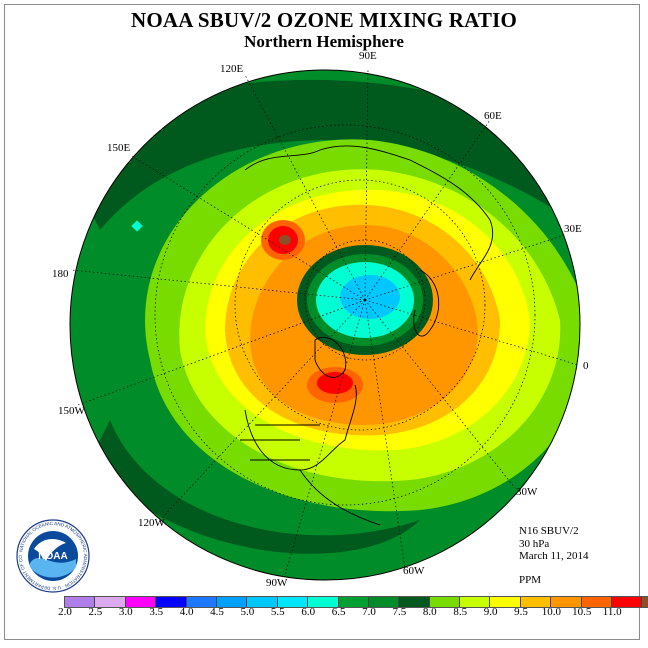  I want to click on max-canada, so click(335, 383).